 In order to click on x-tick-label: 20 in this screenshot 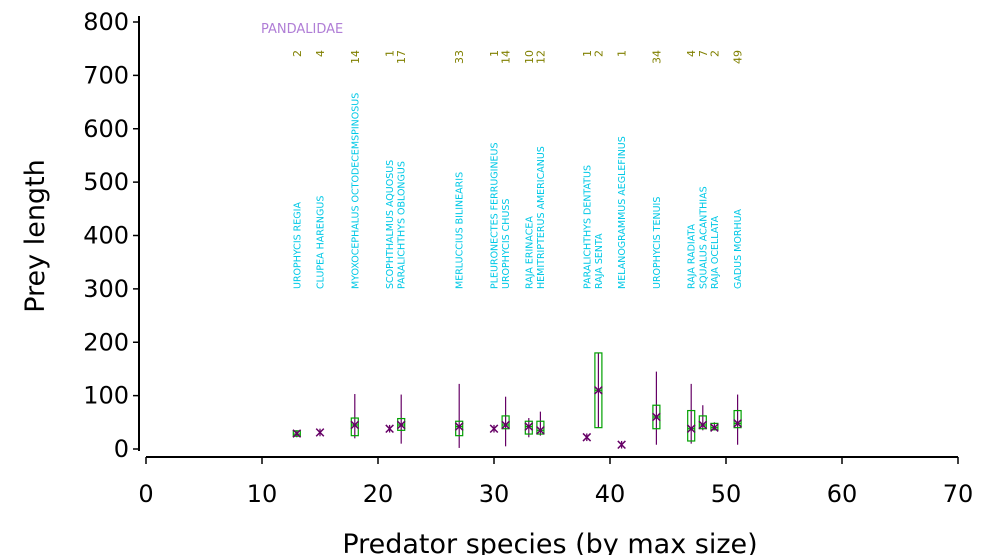, I will do `click(378, 494)`.